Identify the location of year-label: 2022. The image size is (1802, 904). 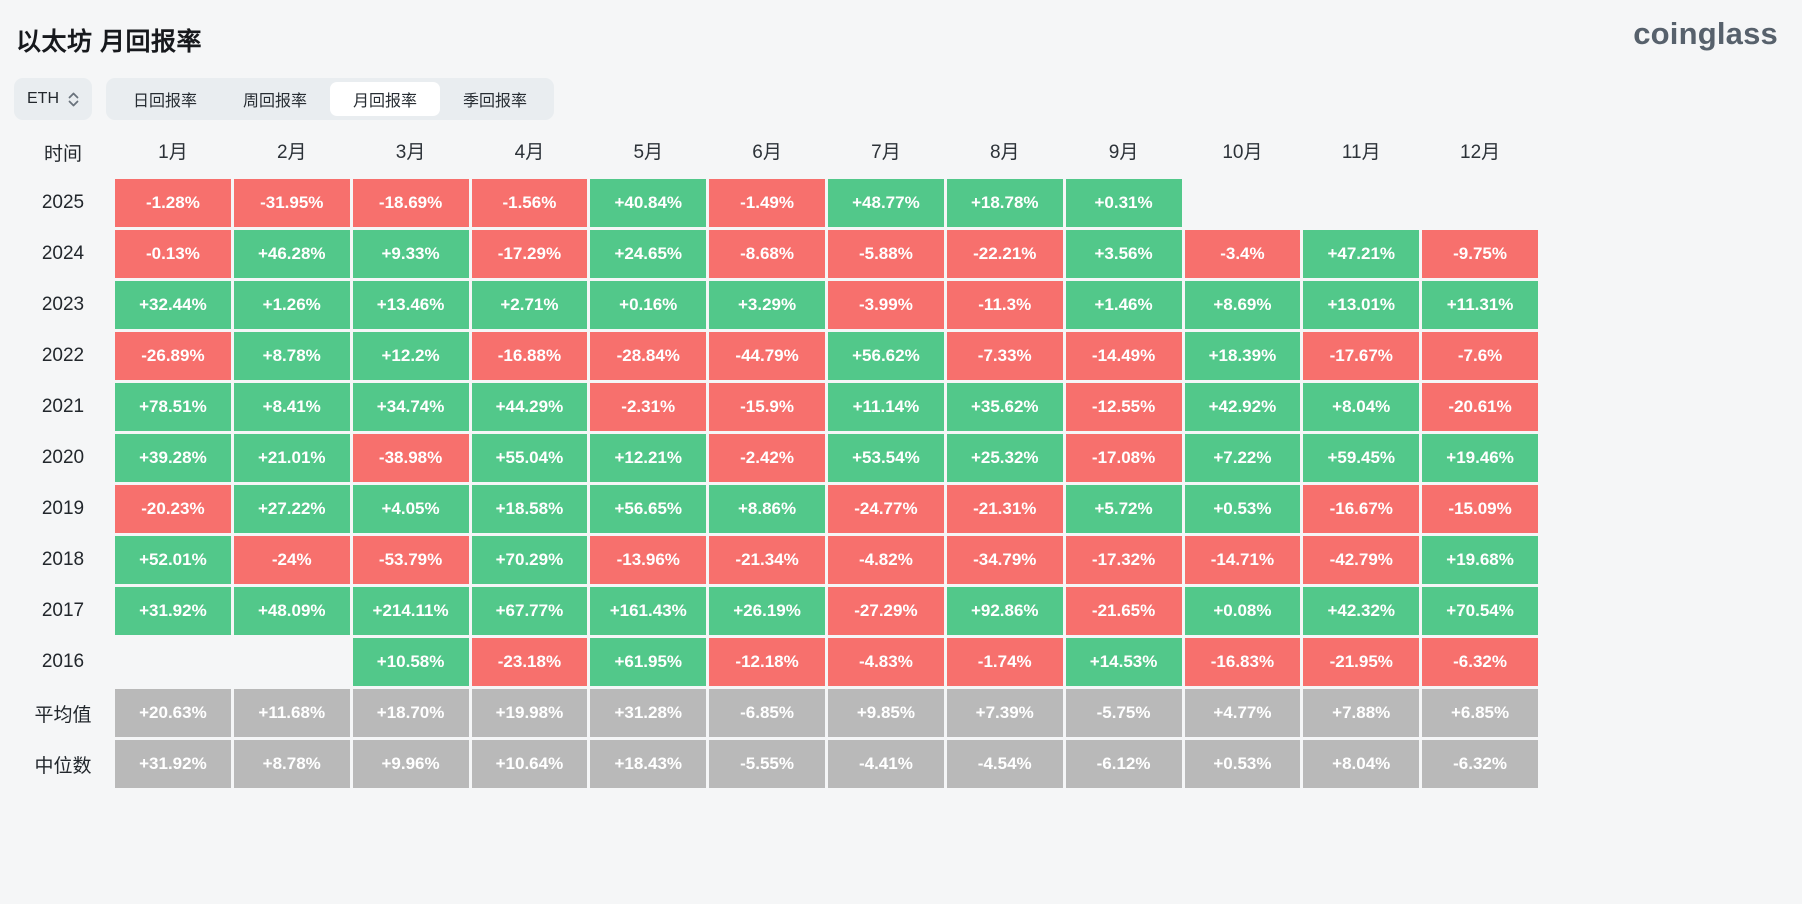
(63, 355).